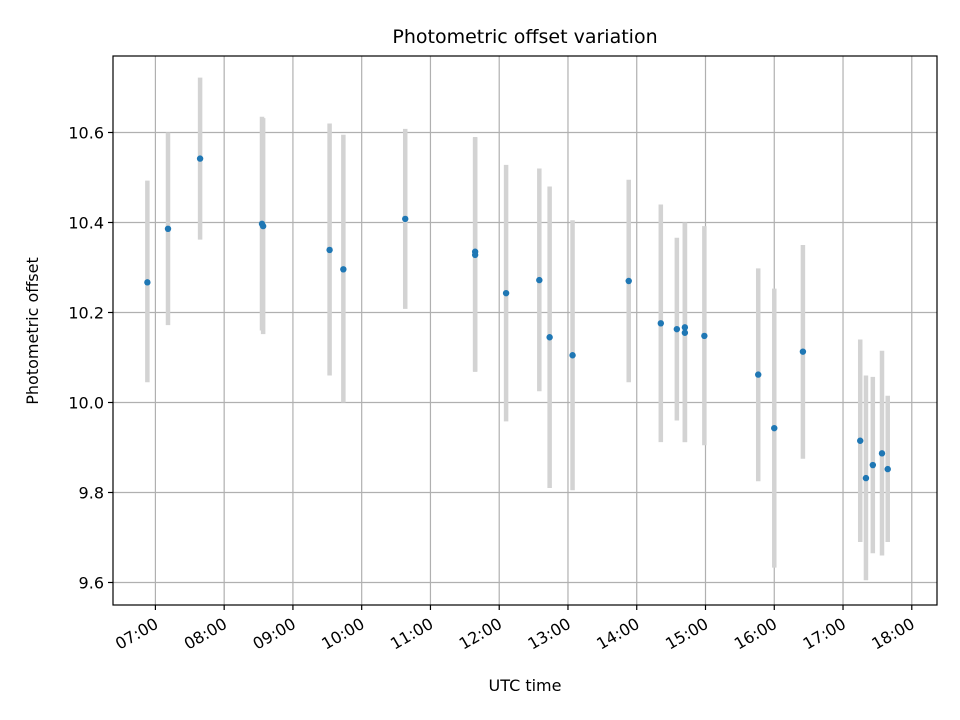  Describe the element at coordinates (91, 493) in the screenshot. I see `y-tick-label: 9.8` at that location.